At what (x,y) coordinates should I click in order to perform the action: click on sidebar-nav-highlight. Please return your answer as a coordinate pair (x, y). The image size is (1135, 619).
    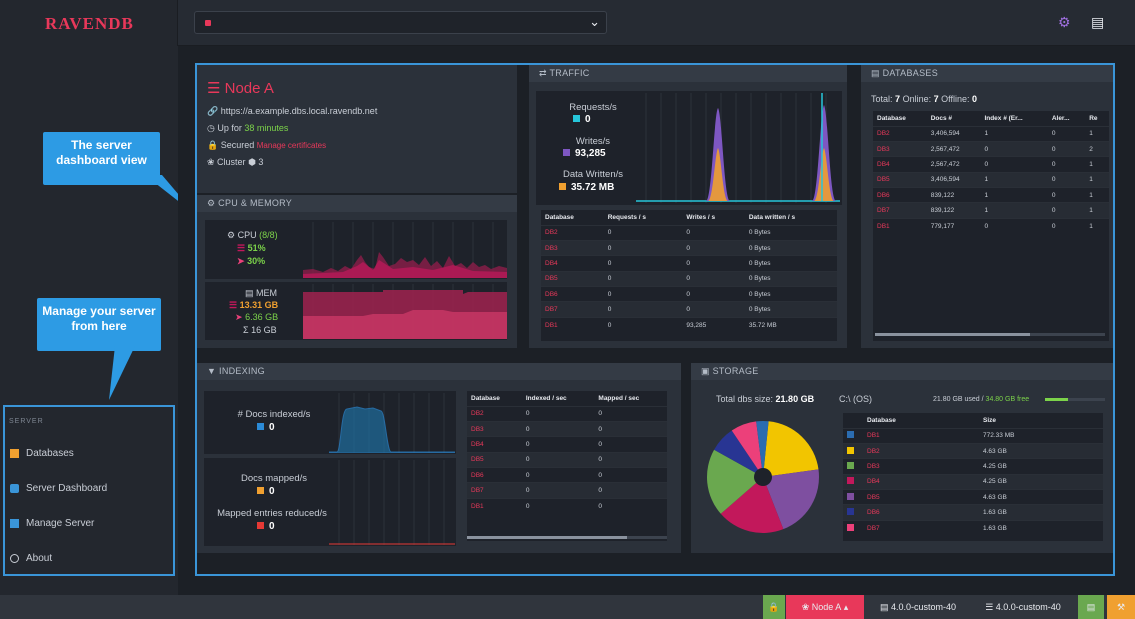
    Looking at the image, I should click on (89, 490).